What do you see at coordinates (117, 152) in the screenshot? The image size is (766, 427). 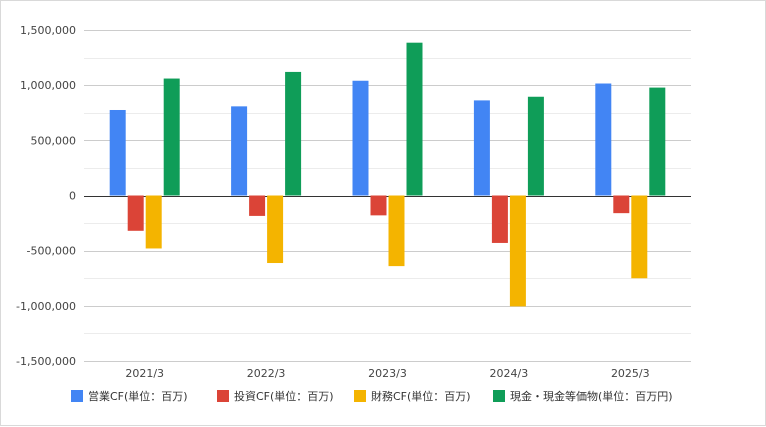 I see `bar-0-2021/3` at bounding box center [117, 152].